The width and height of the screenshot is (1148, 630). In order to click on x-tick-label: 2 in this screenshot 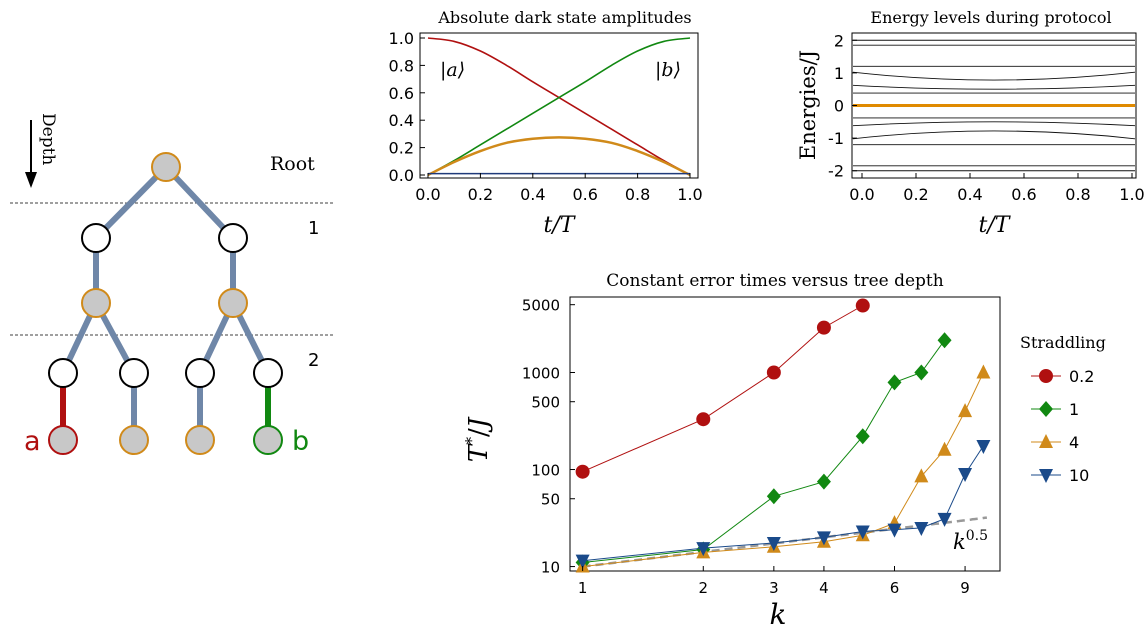, I will do `click(704, 588)`.